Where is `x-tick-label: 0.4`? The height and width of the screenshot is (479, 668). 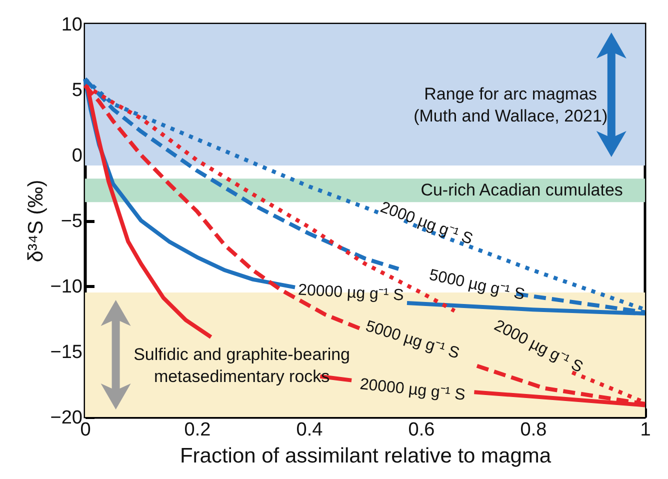
x-tick-label: 0.4 is located at coordinates (310, 430).